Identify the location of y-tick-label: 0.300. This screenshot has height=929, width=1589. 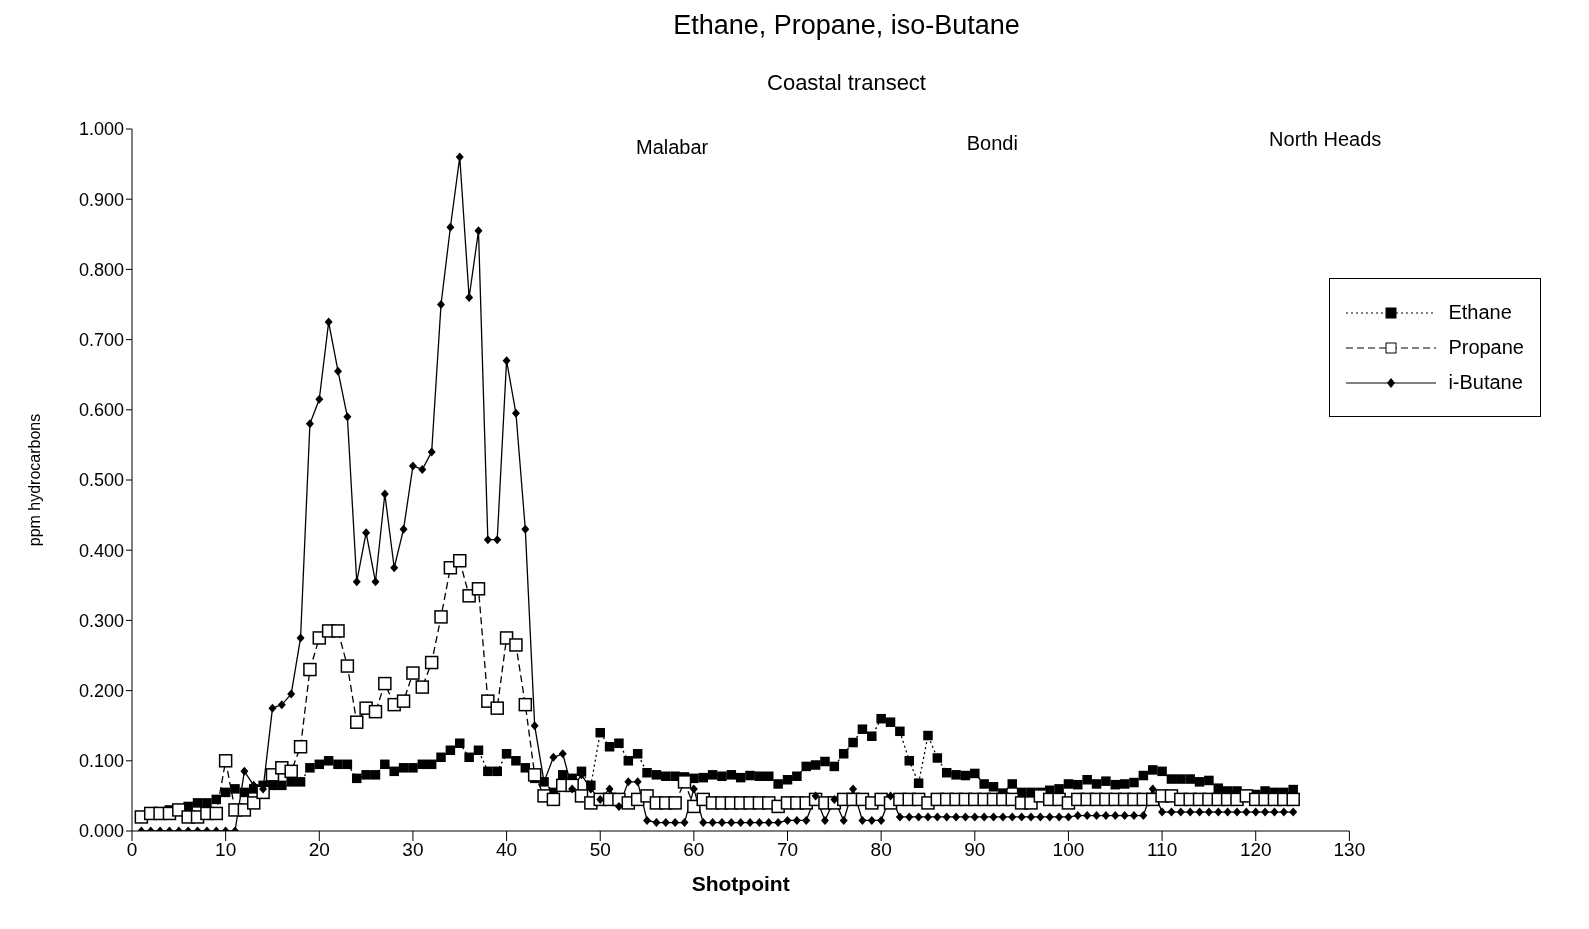
(101, 620).